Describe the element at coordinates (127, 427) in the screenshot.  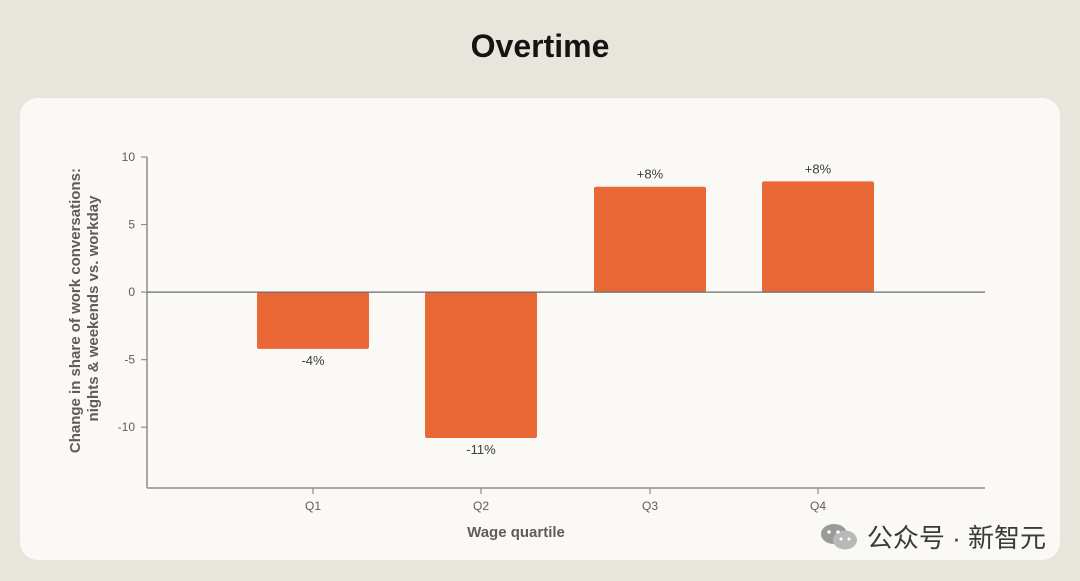
I see `y-tick-label: -10` at that location.